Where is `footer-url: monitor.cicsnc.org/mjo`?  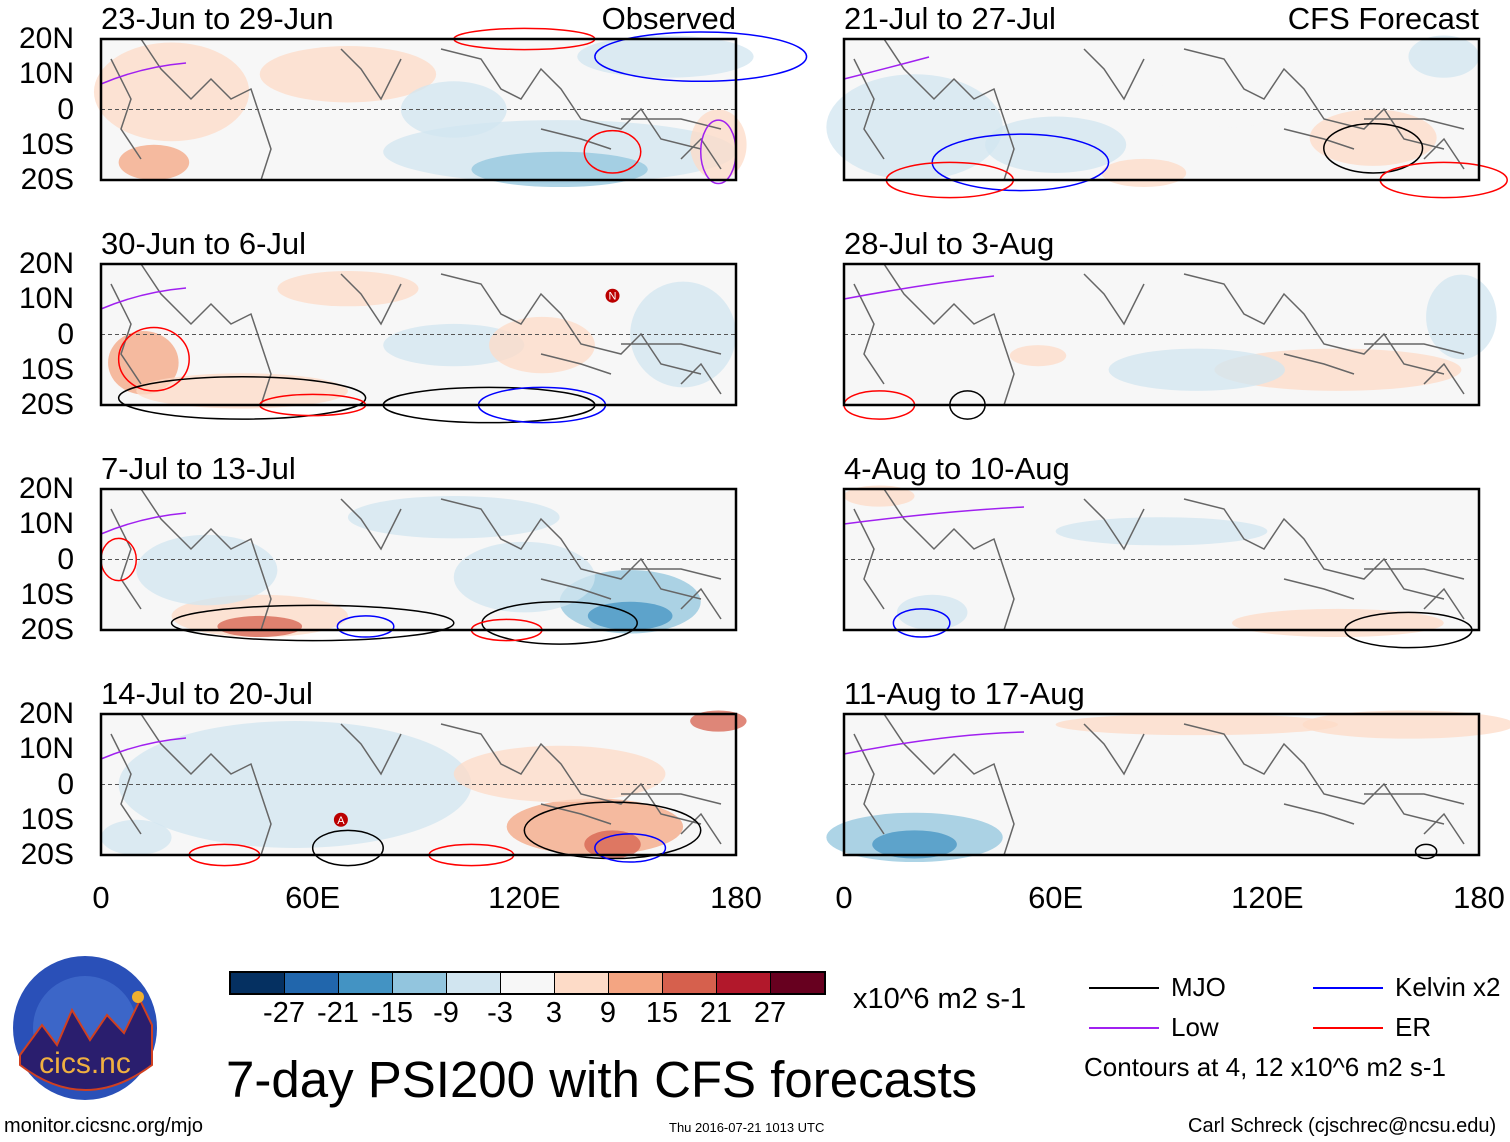 footer-url: monitor.cicsnc.org/mjo is located at coordinates (103, 1126).